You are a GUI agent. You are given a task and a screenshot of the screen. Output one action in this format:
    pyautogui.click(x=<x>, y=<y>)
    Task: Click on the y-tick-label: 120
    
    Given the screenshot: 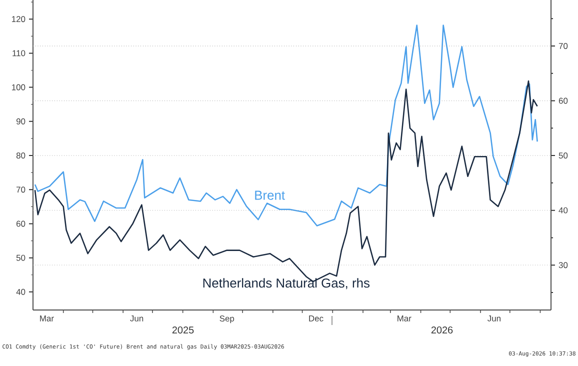 What is the action you would take?
    pyautogui.click(x=19, y=19)
    